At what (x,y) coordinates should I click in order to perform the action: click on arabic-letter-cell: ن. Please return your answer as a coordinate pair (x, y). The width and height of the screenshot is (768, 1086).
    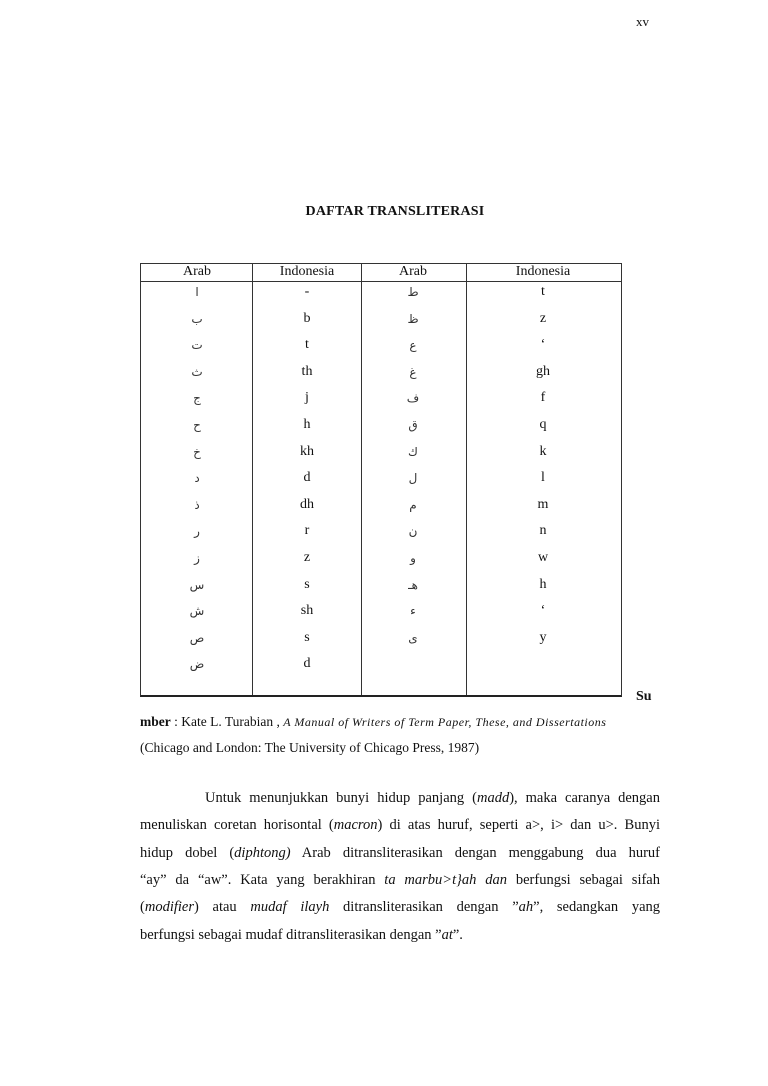
    Looking at the image, I should click on (413, 531).